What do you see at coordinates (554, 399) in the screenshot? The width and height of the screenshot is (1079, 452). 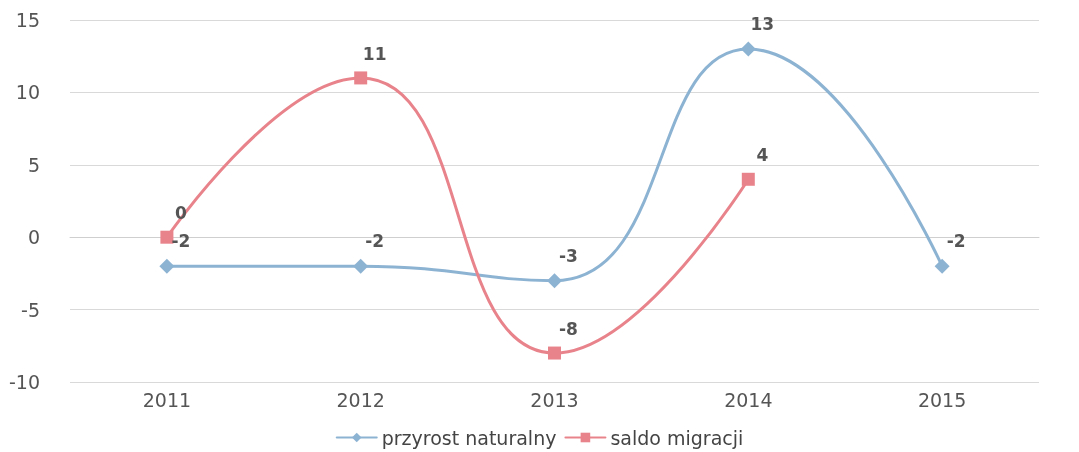 I see `x-tick-label: 2013` at bounding box center [554, 399].